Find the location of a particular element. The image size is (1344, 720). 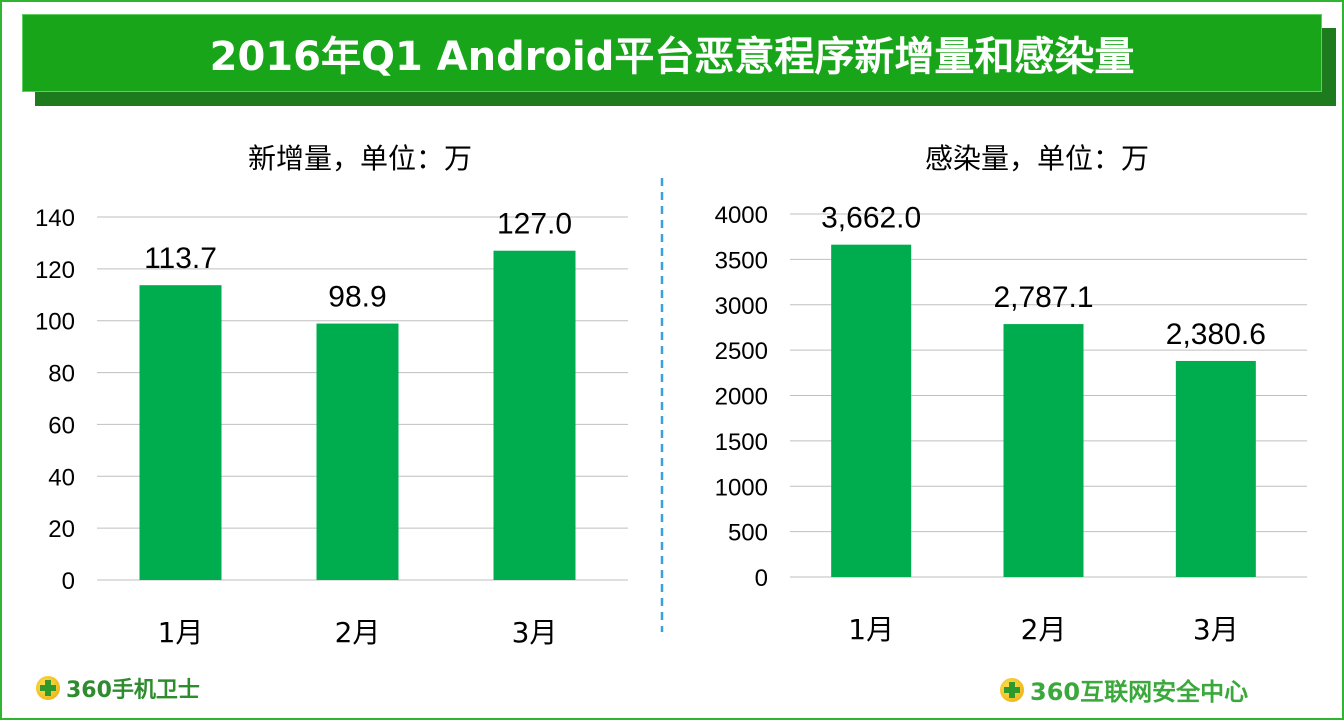

y-tick-label: 60 is located at coordinates (61, 425).